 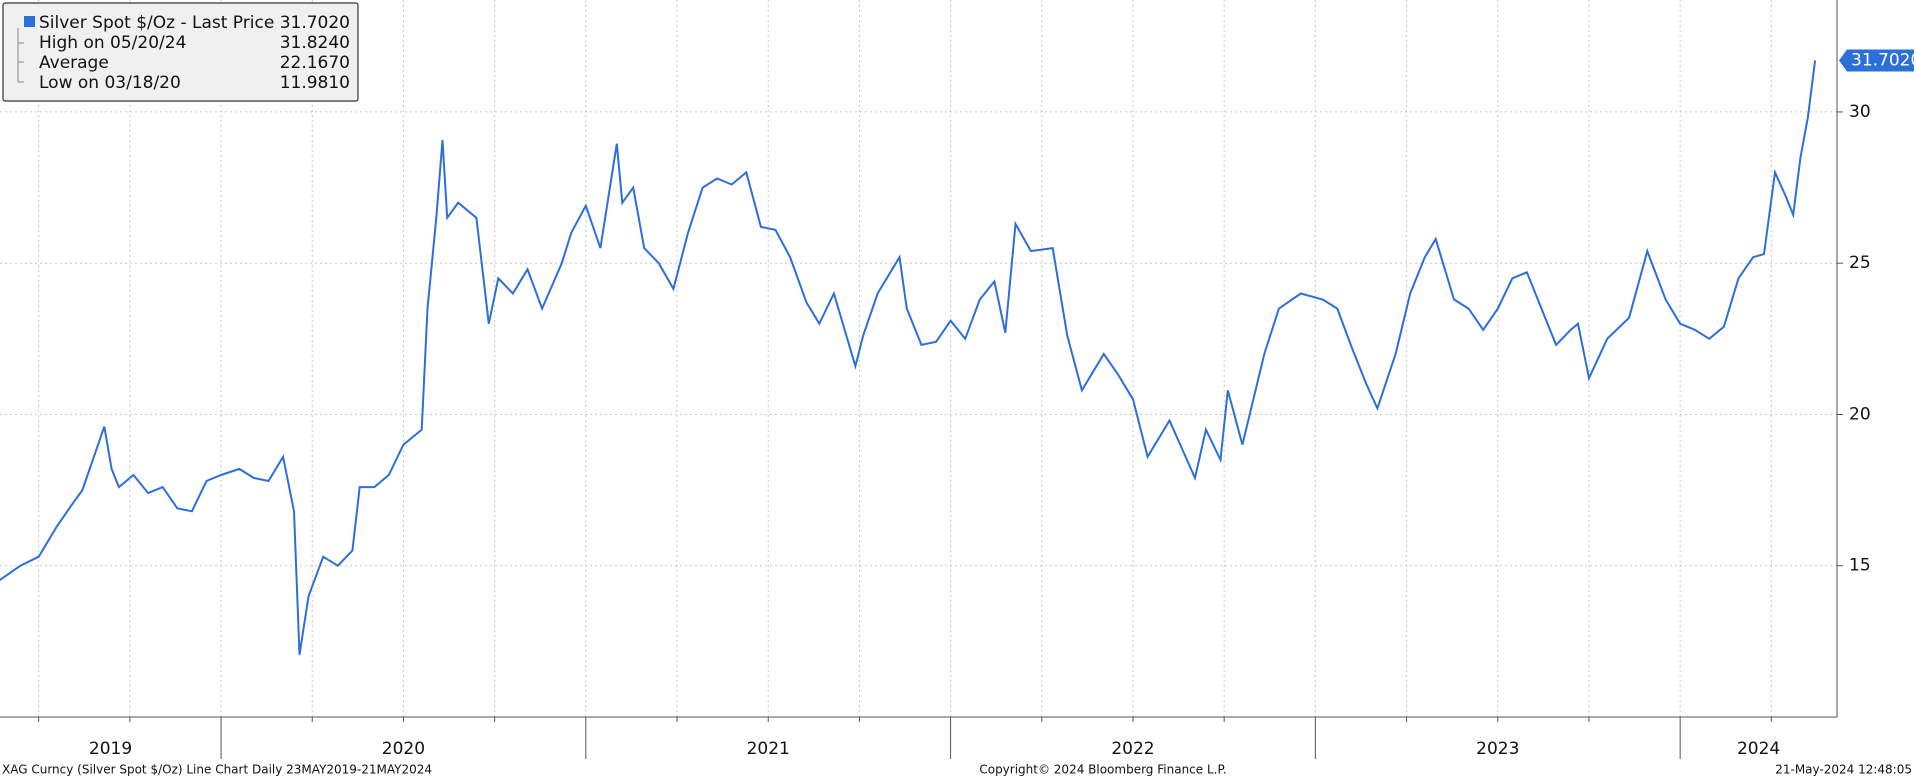 I want to click on y-tick-label: 25, so click(x=1860, y=263).